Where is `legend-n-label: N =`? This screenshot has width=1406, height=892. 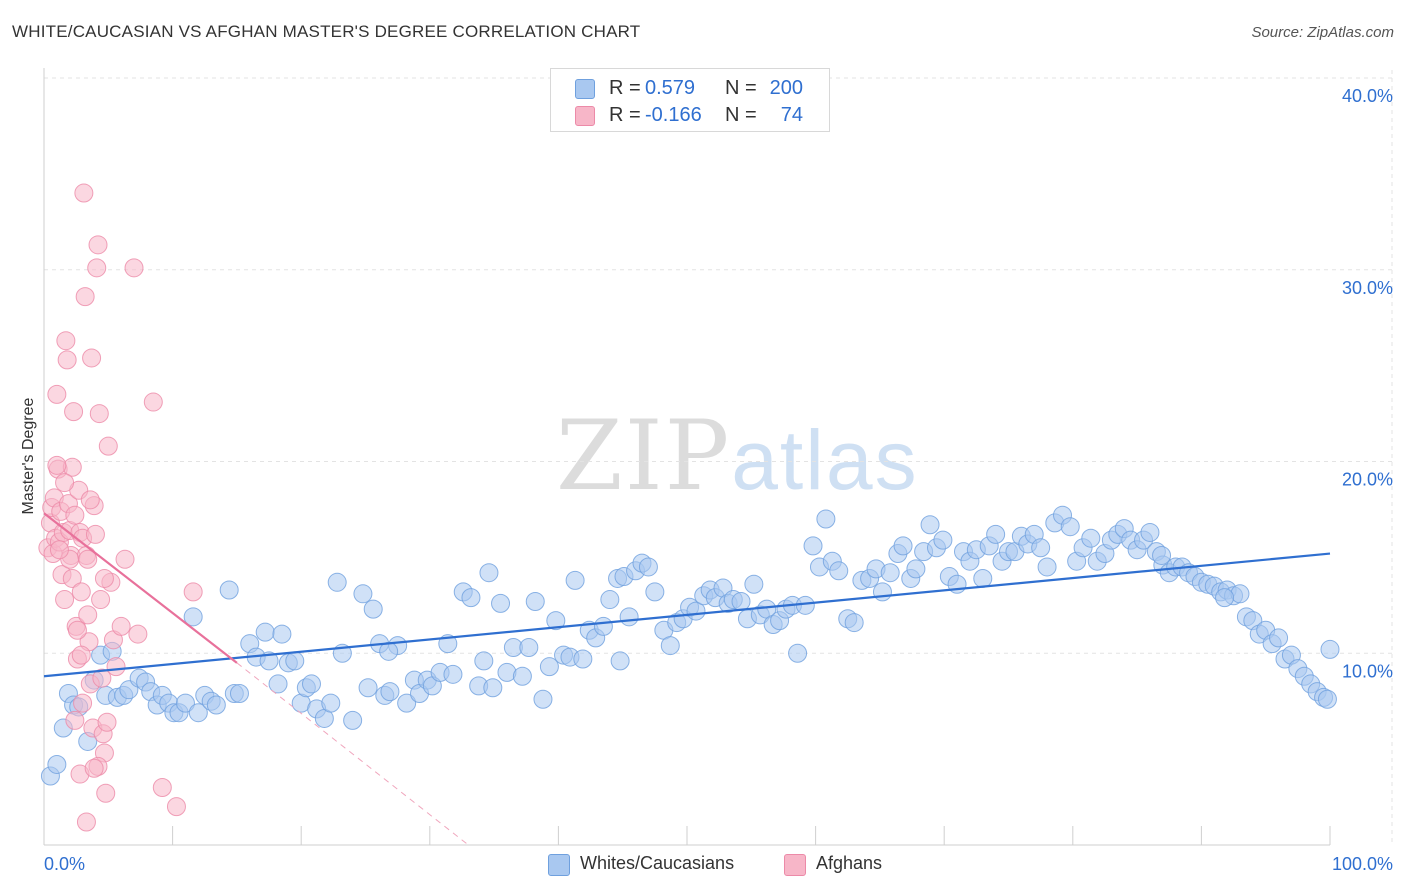
legend-n-label: N = is located at coordinates (741, 88).